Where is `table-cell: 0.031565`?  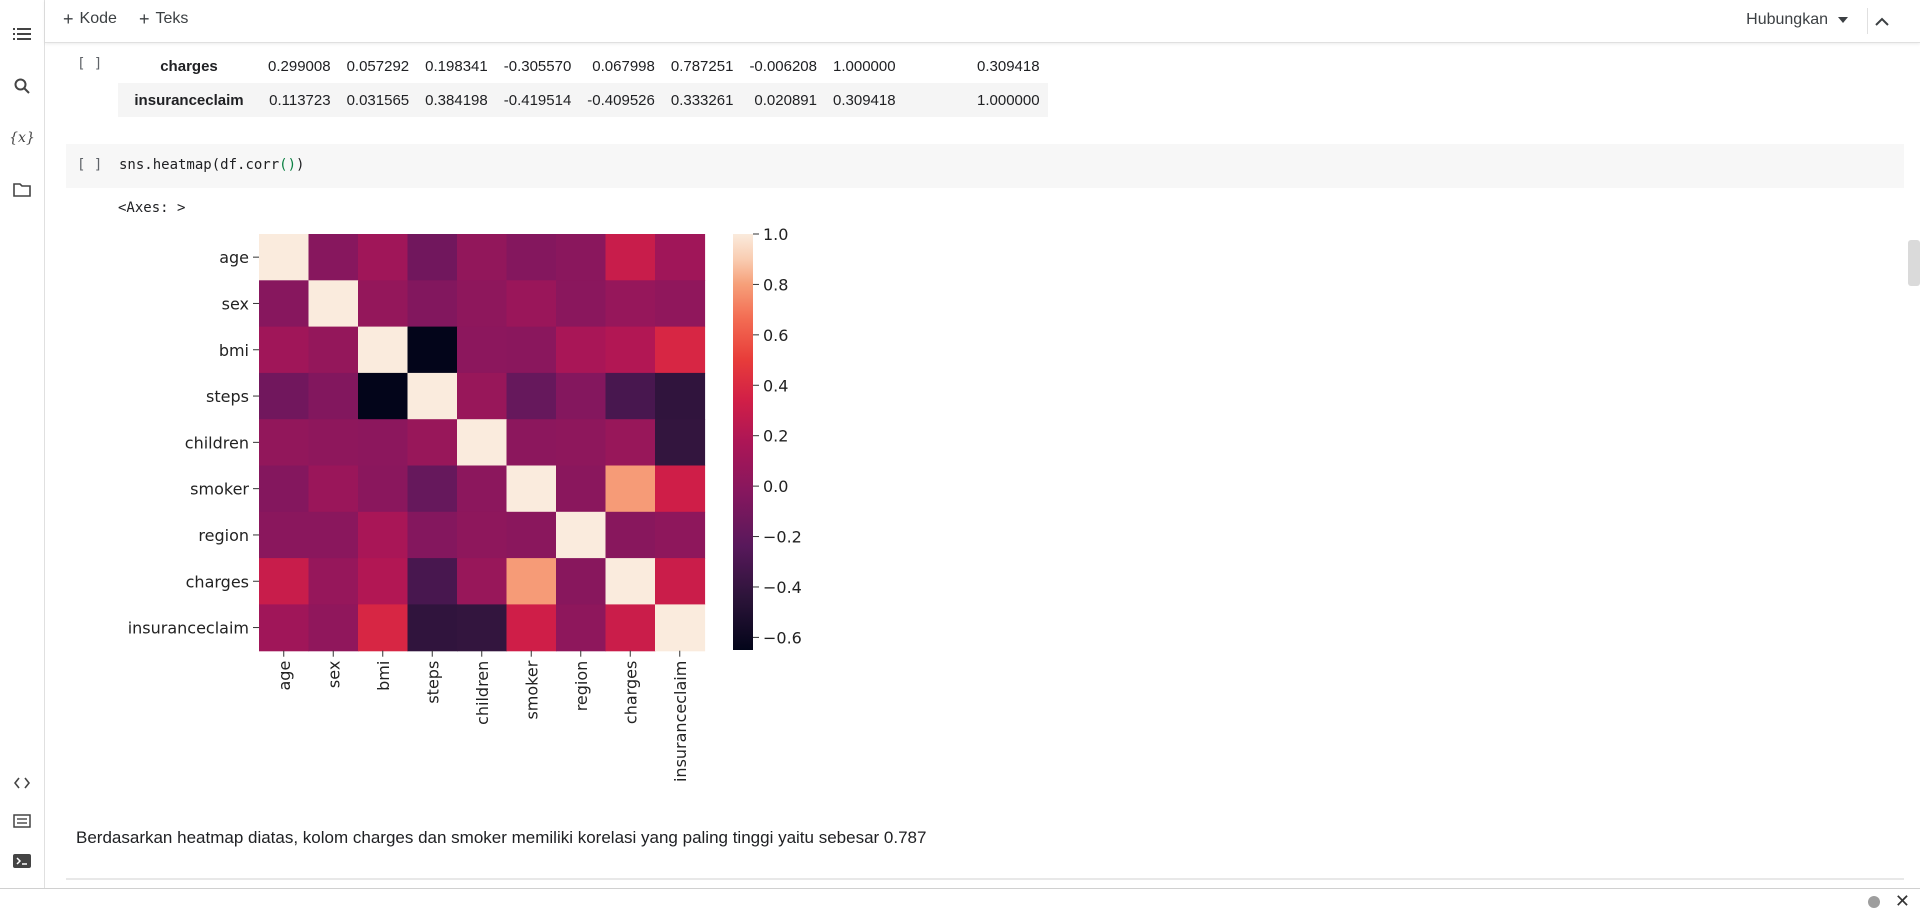 table-cell: 0.031565 is located at coordinates (378, 100).